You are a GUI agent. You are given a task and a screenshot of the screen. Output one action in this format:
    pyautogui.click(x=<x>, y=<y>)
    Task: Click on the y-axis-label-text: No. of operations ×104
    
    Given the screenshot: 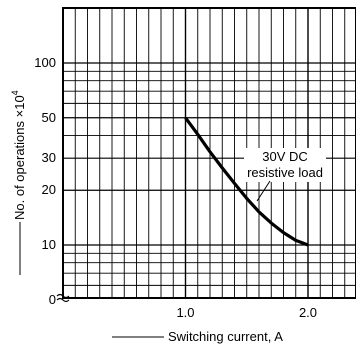 What is the action you would take?
    pyautogui.click(x=18, y=155)
    